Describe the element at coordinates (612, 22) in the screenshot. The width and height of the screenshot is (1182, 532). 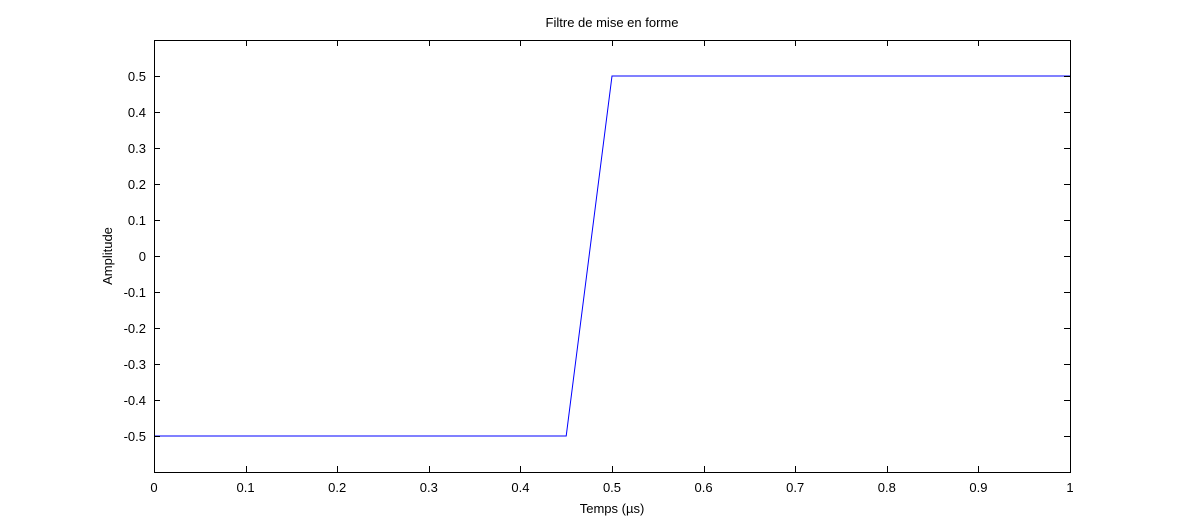
I see `chart-title: Filtre de mise en forme` at that location.